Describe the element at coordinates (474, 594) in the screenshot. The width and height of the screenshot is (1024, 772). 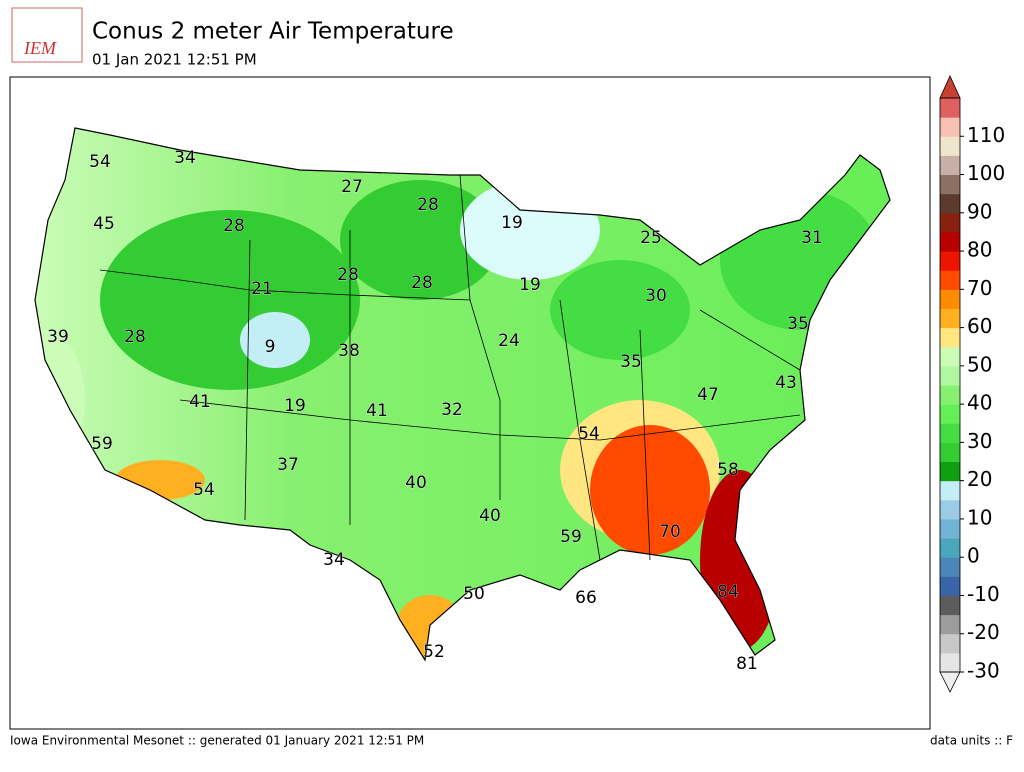
I see `temp-label: 50` at that location.